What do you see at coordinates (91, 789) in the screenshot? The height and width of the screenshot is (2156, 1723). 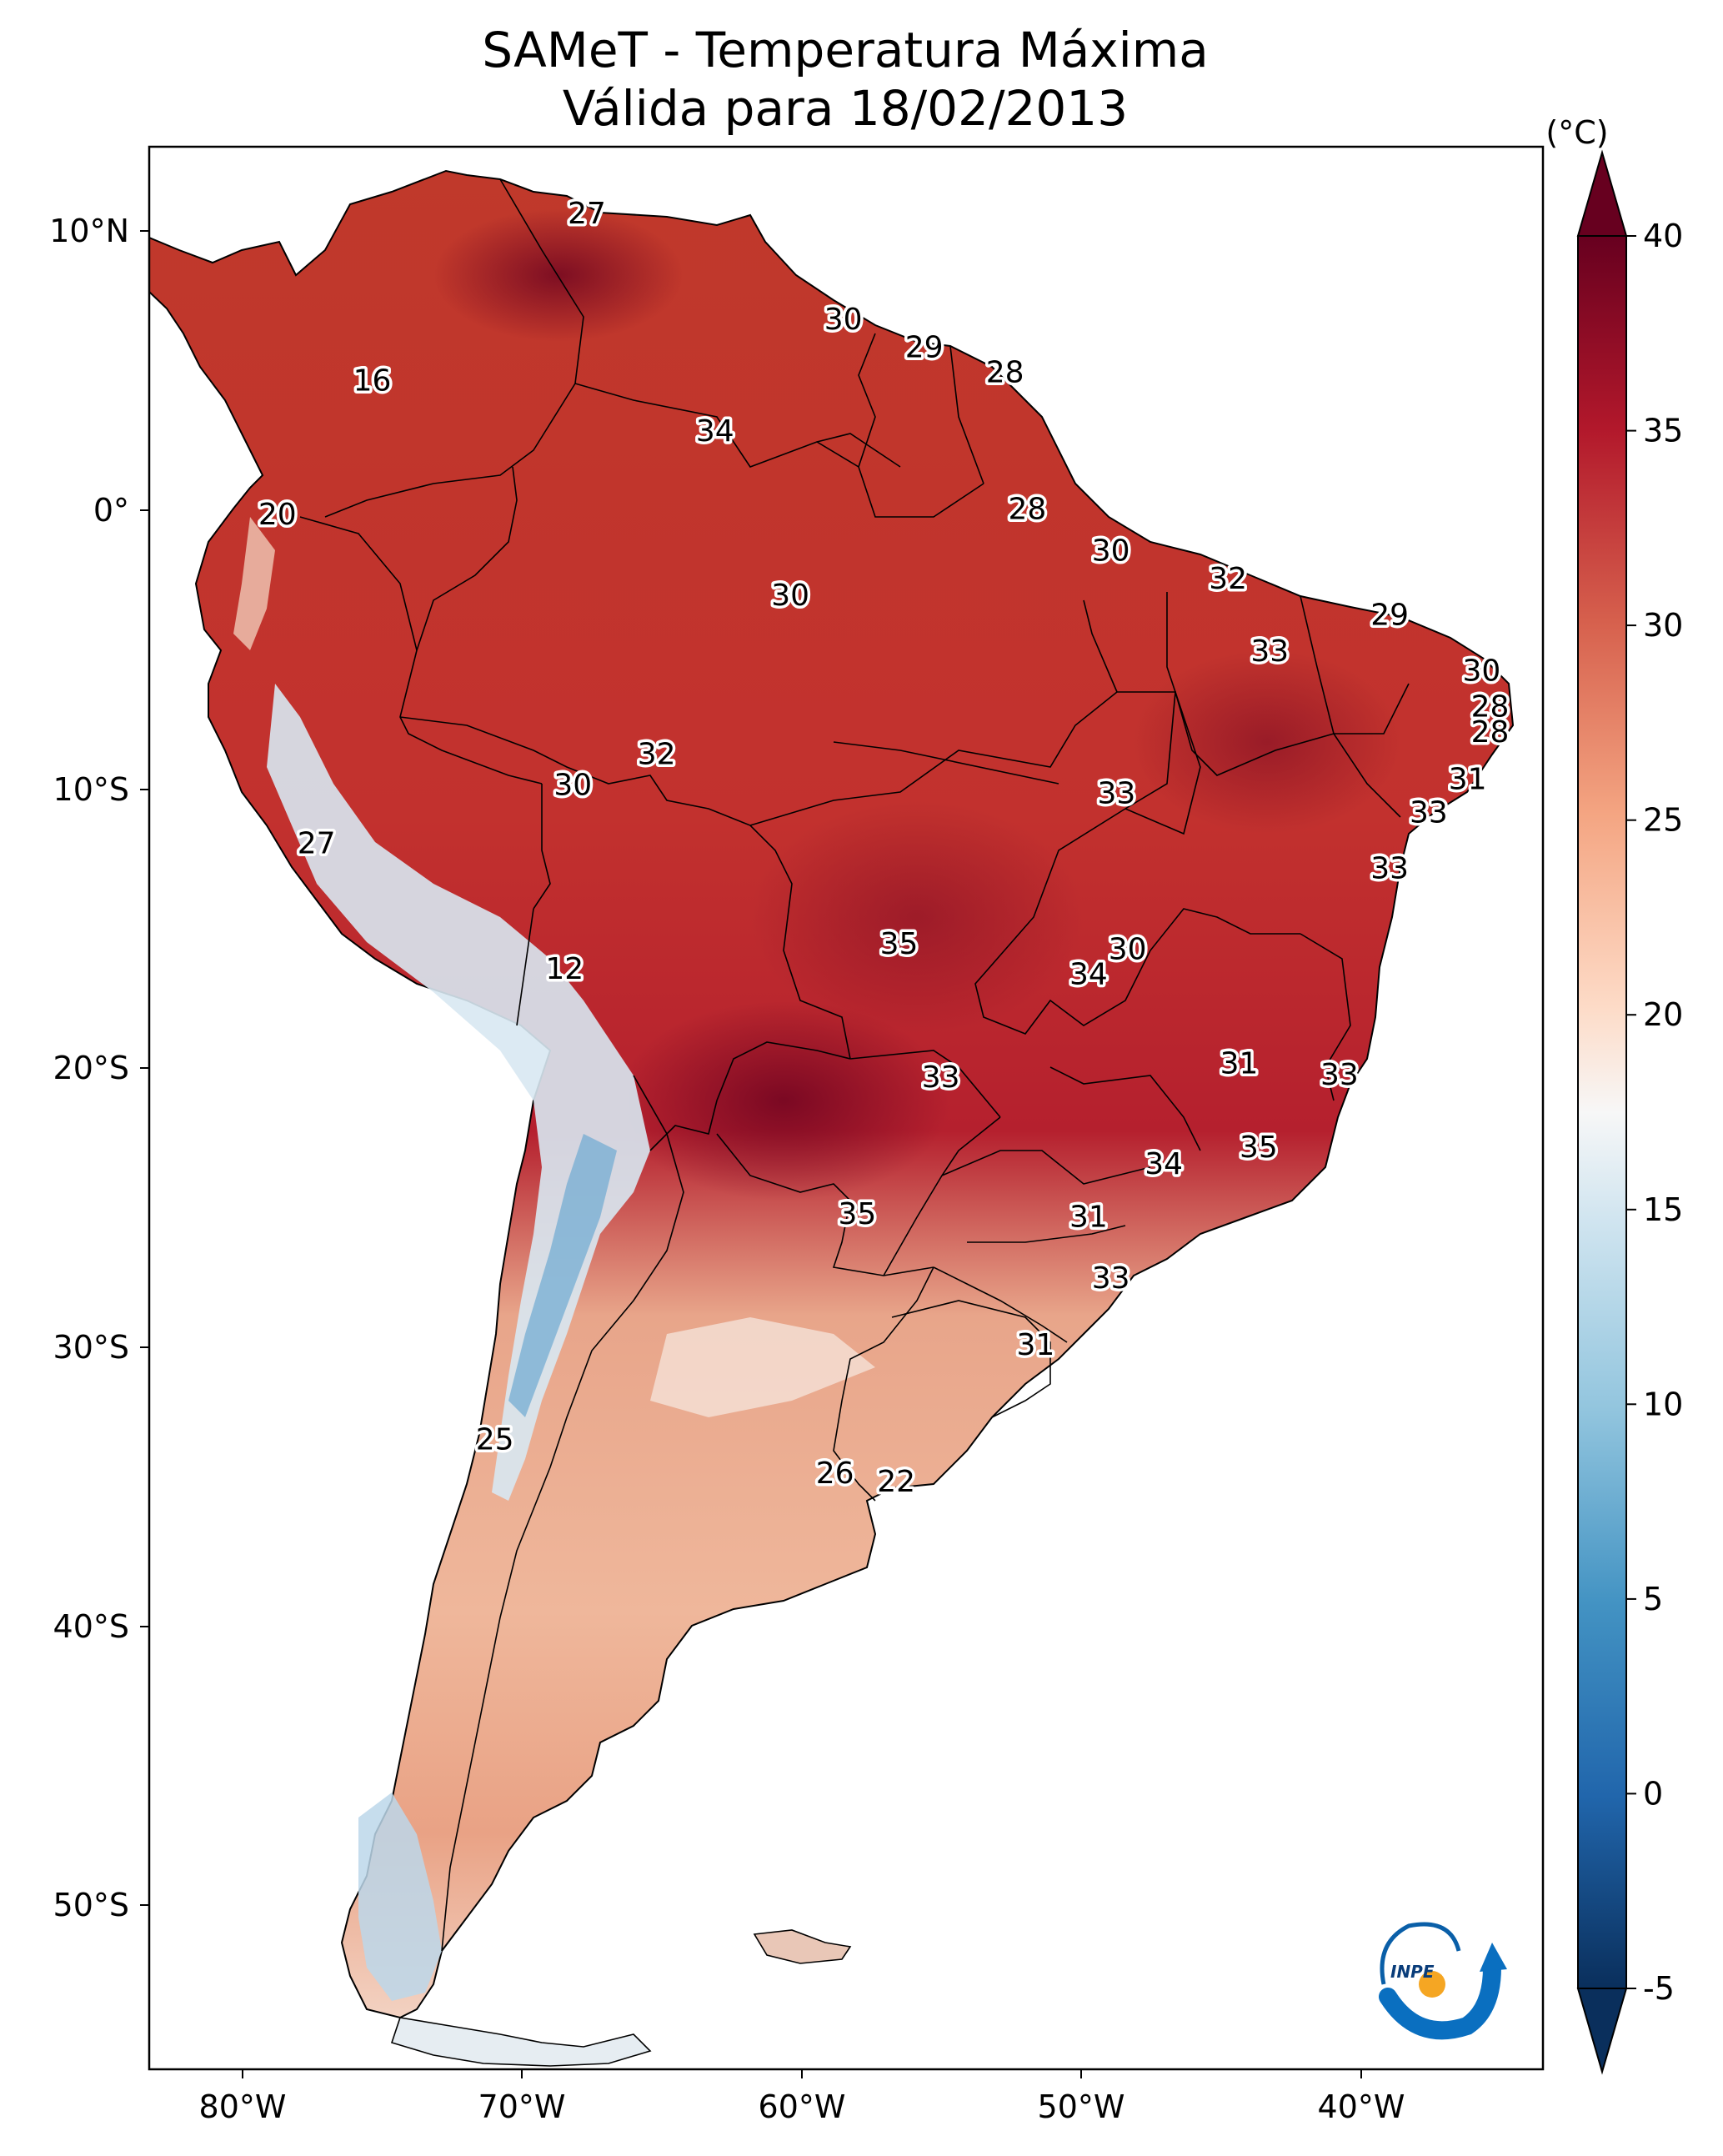 I see `y-tick-label: 10°S` at bounding box center [91, 789].